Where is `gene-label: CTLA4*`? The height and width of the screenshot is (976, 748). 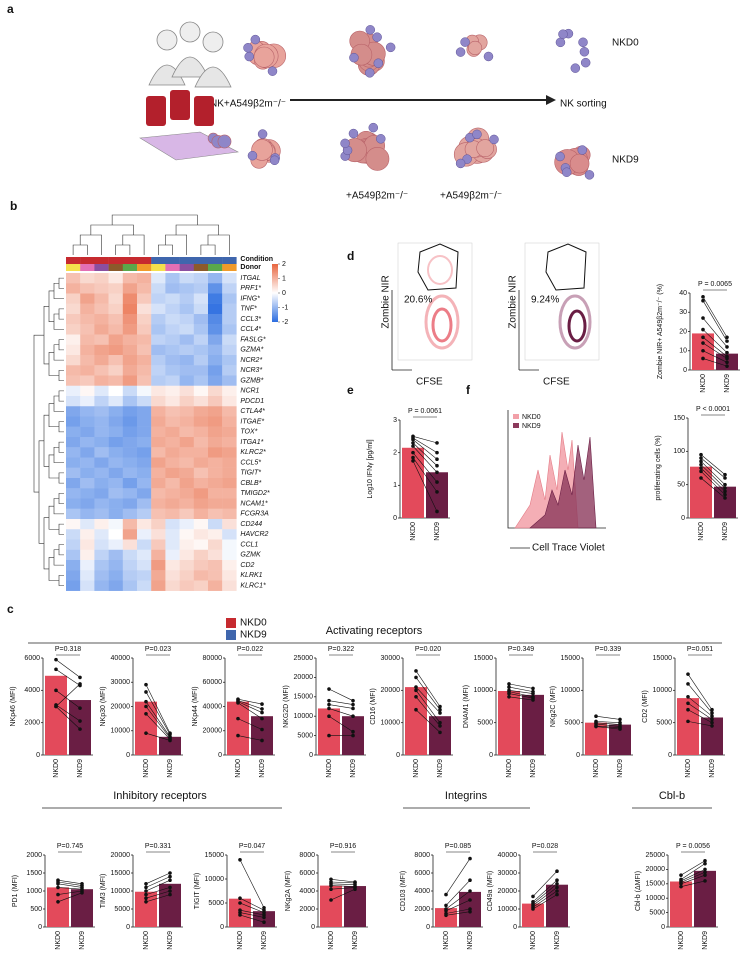
gene-label: CTLA4* is located at coordinates (252, 411).